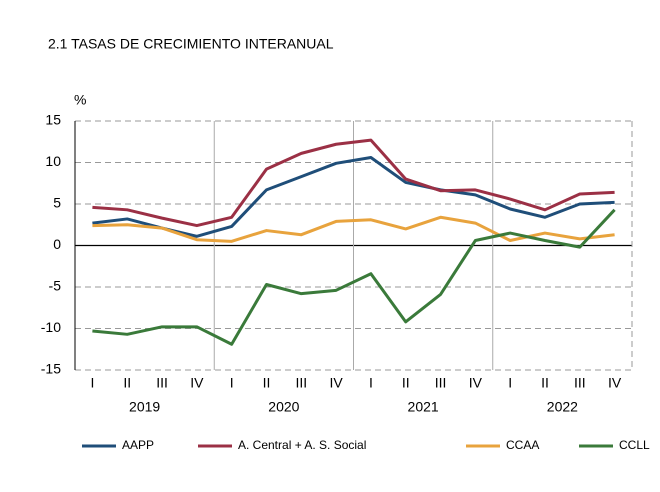 This screenshot has height=492, width=660. What do you see at coordinates (144, 407) in the screenshot?
I see `year-label: 2019` at bounding box center [144, 407].